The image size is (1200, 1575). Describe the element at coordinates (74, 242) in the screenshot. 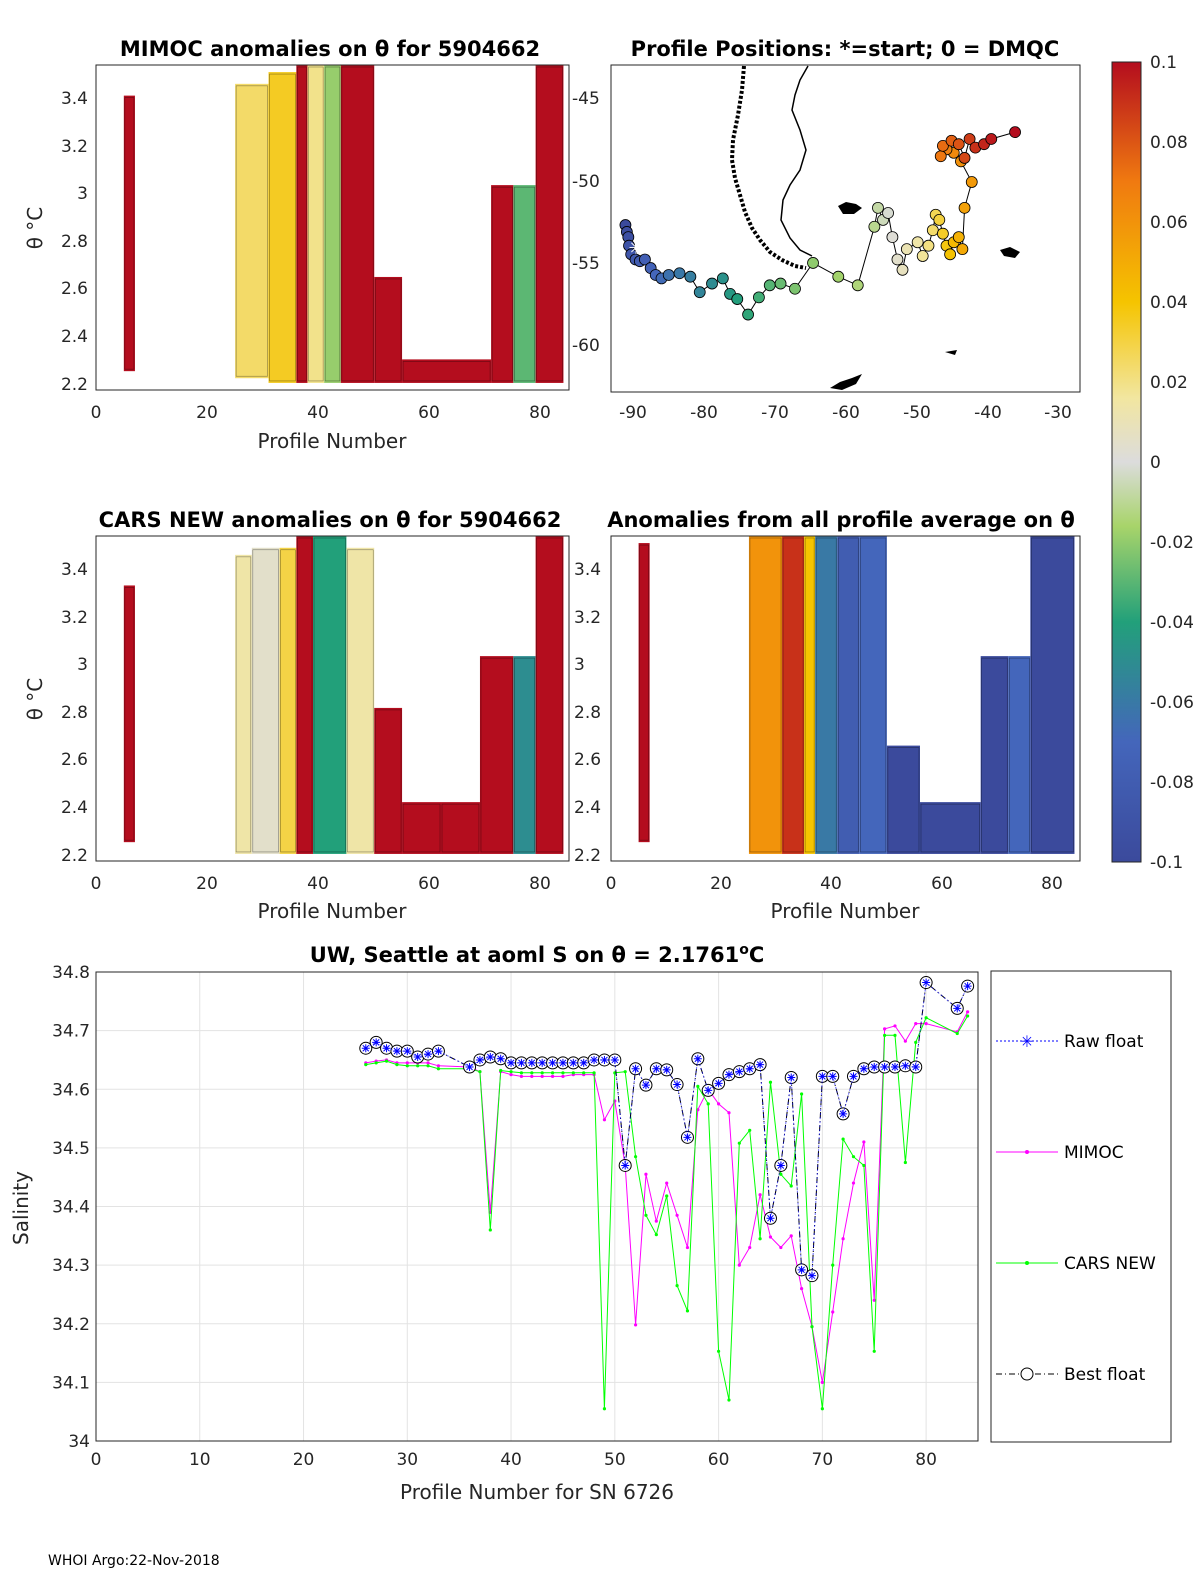

I see `mimoc-y-ticks: 3.4 3.2 3 2.8 2.6 2.4 2.2` at that location.